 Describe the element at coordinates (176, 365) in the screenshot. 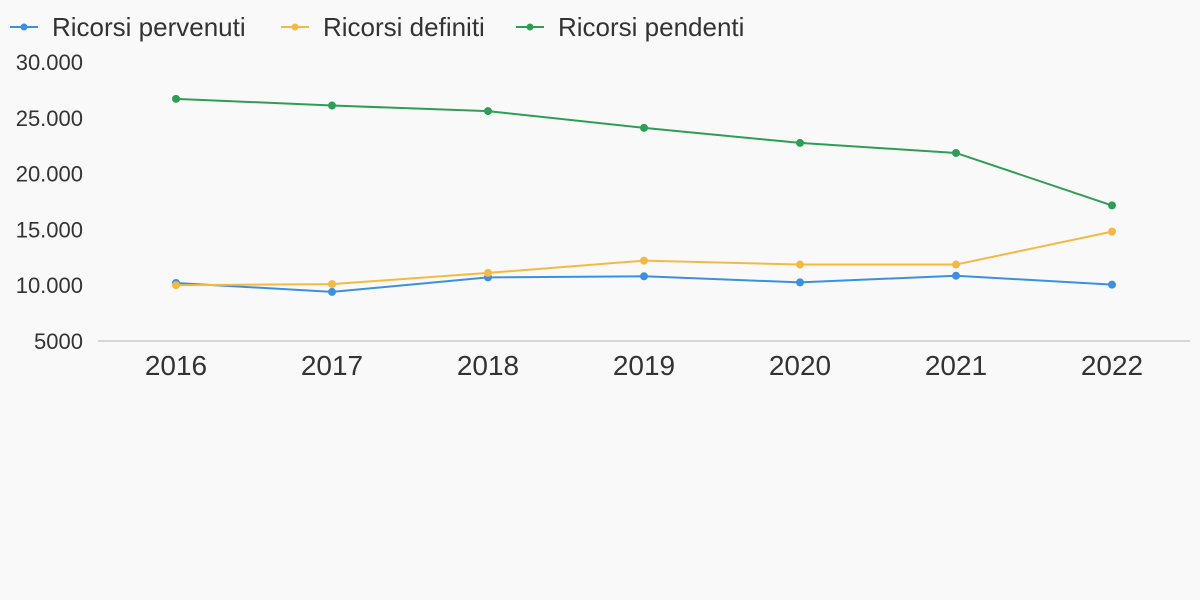

I see `x-tick-label: 2016` at that location.